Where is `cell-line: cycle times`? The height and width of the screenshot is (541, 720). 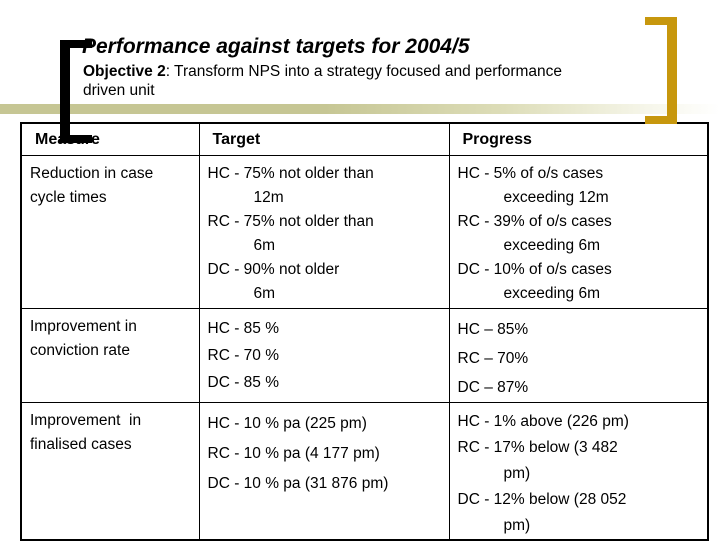
cell-line: cycle times is located at coordinates (68, 197).